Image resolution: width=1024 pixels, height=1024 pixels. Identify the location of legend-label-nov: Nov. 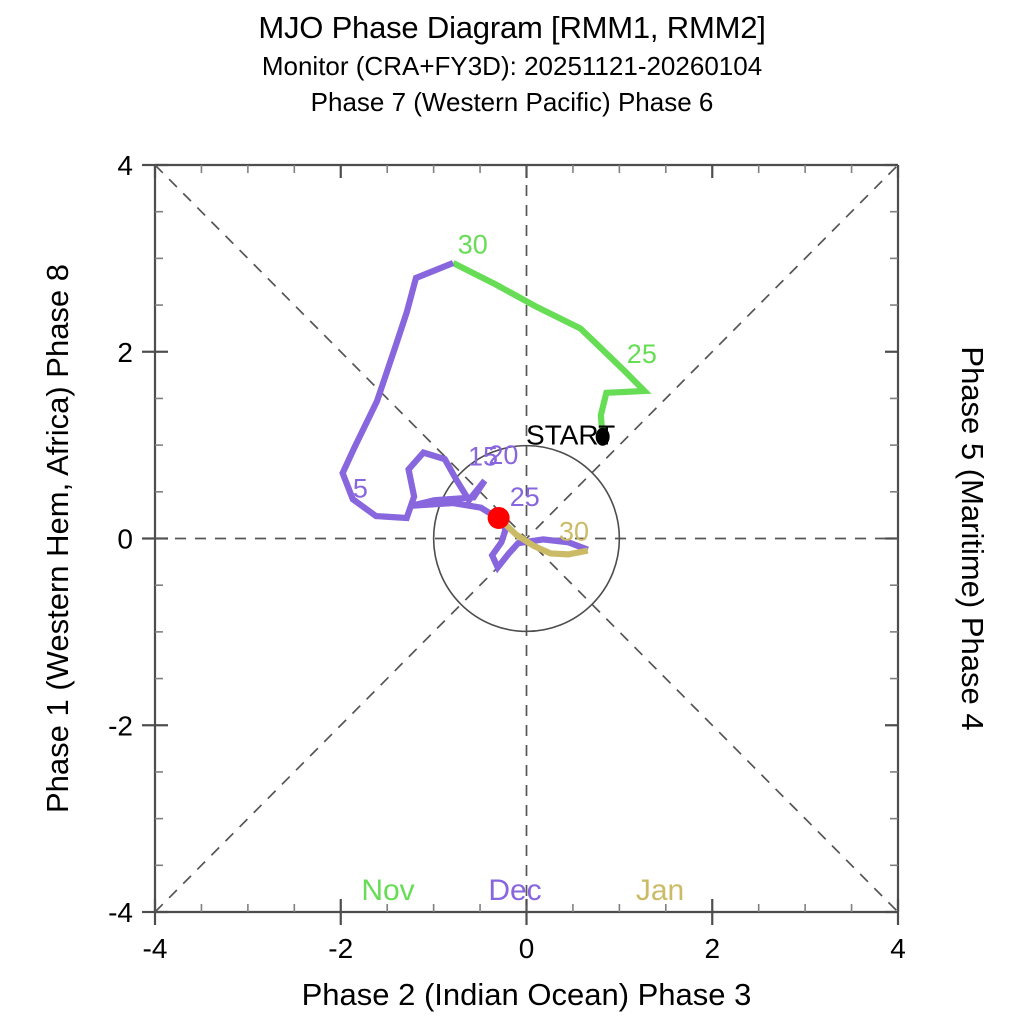
(387, 890).